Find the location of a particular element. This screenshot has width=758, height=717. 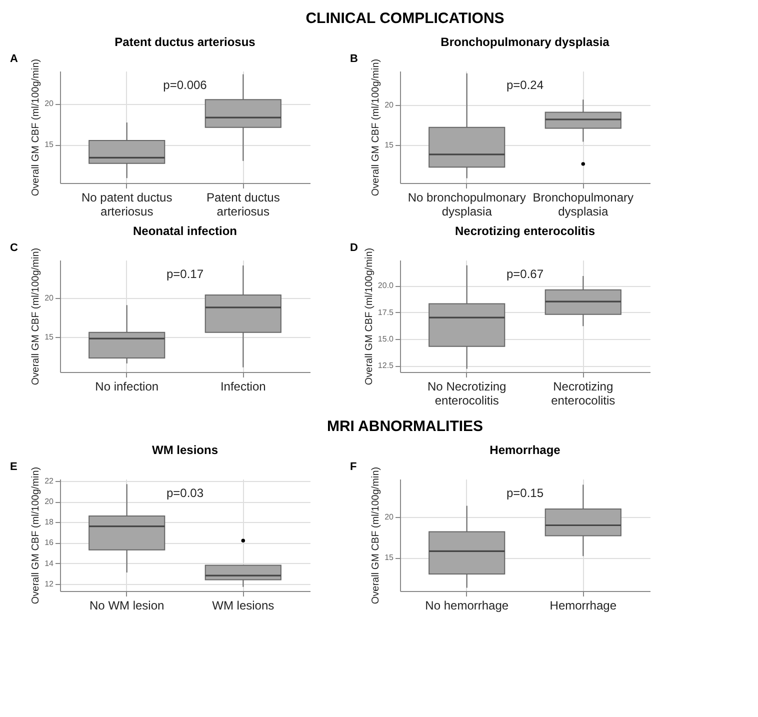

text: E is located at coordinates (14, 467).